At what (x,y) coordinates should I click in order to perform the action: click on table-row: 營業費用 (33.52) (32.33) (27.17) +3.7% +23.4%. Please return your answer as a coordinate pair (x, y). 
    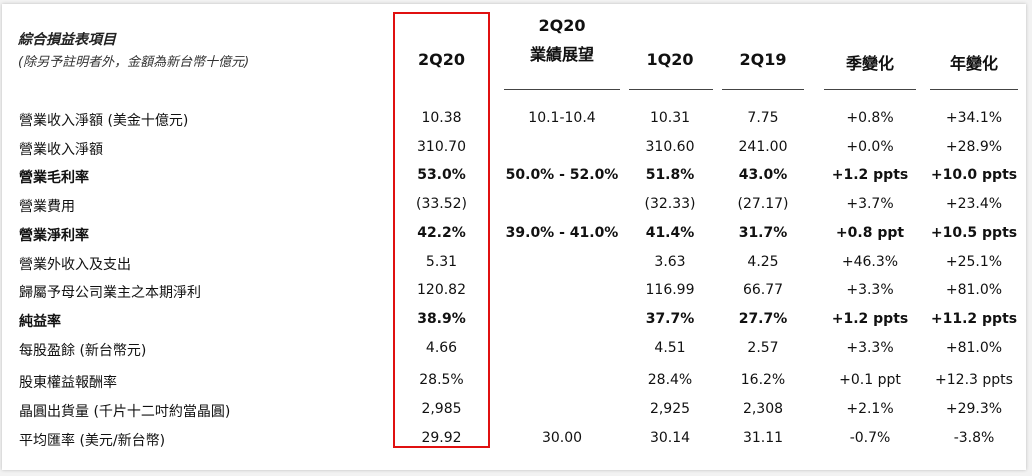
    Looking at the image, I should click on (514, 205).